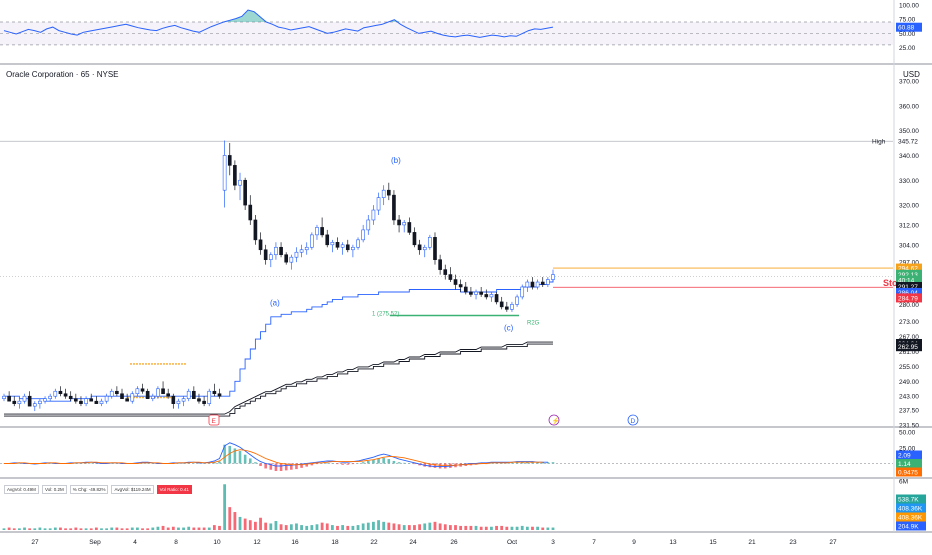 The image size is (932, 555). I want to click on price-tick-label: 370.00, so click(909, 81).